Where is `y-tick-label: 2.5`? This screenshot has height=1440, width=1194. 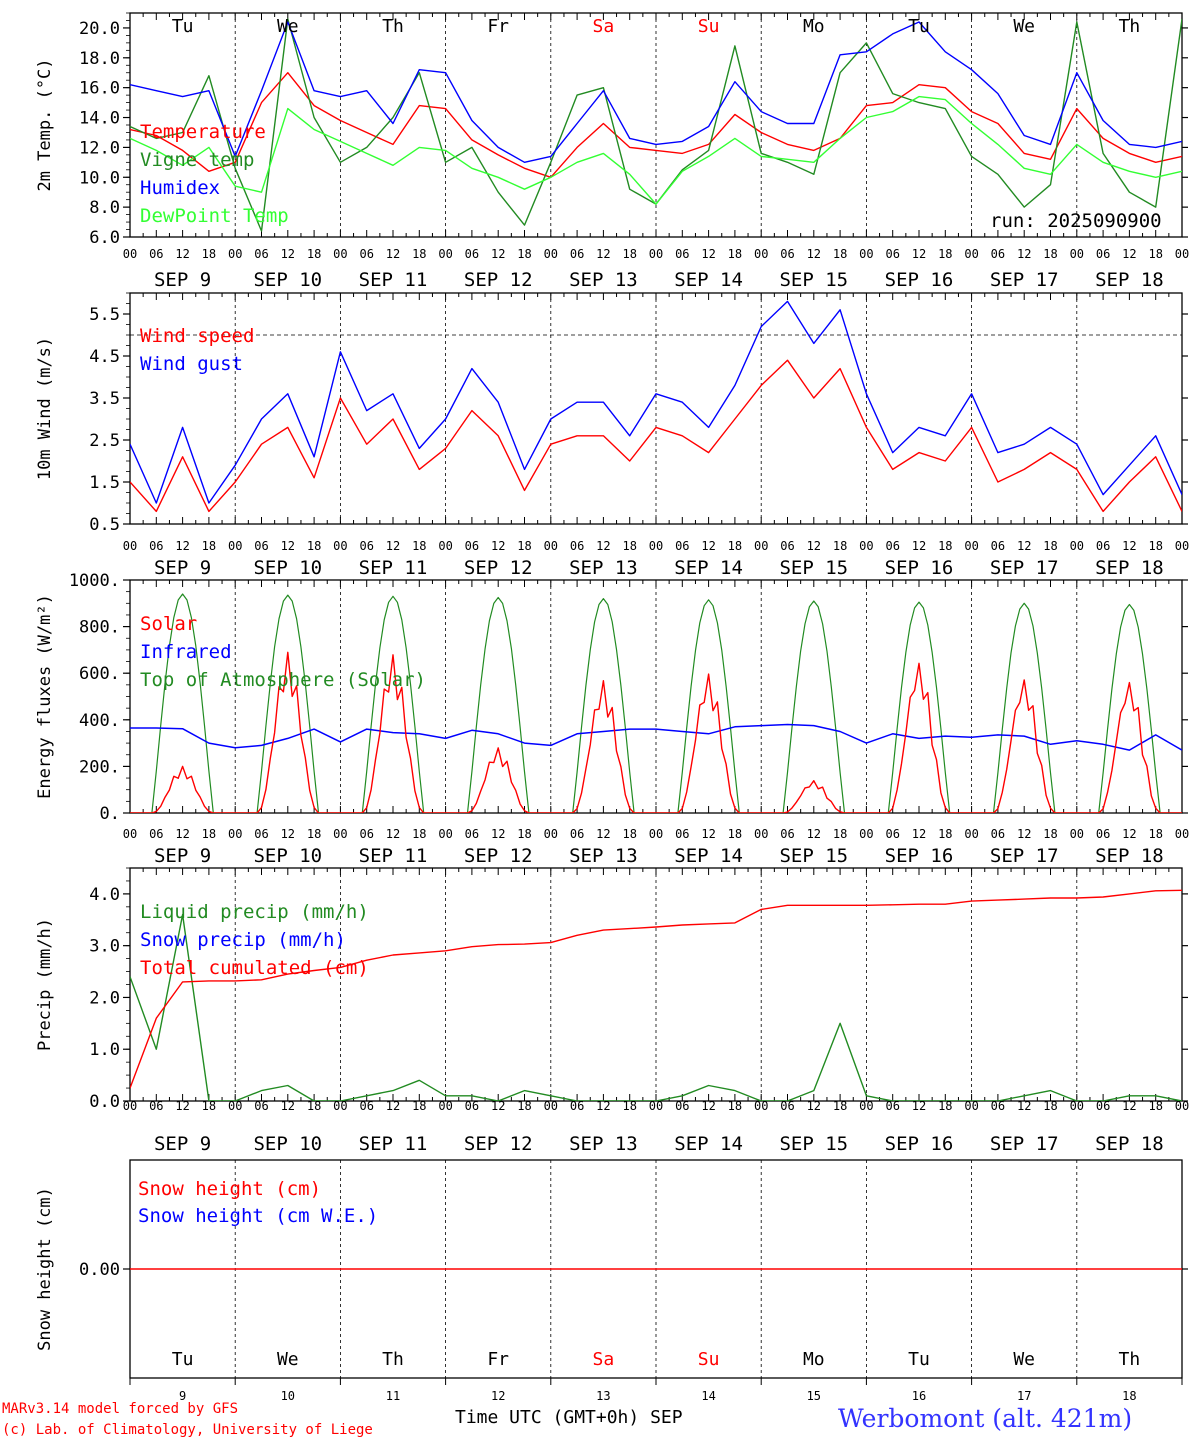
y-tick-label: 2.5 is located at coordinates (104, 441).